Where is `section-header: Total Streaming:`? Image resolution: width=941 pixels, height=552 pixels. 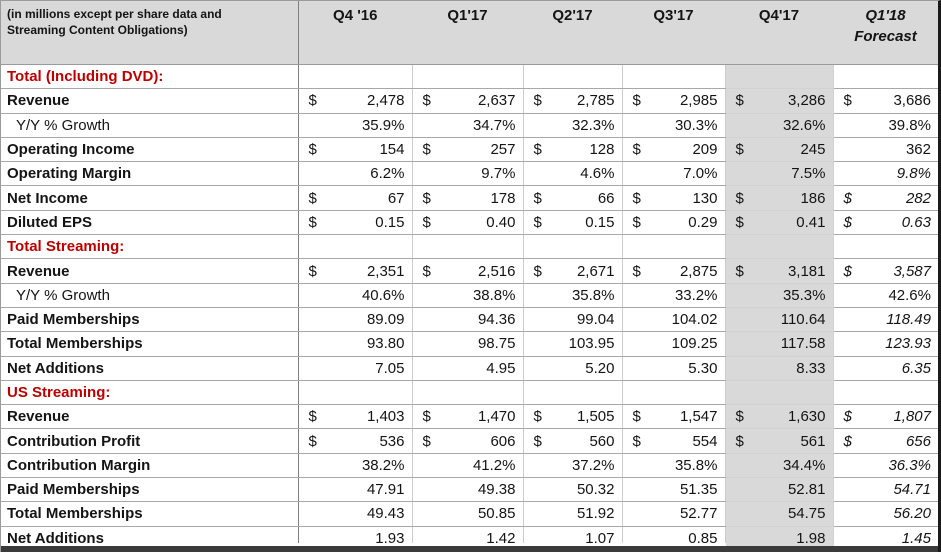 section-header: Total Streaming: is located at coordinates (150, 247).